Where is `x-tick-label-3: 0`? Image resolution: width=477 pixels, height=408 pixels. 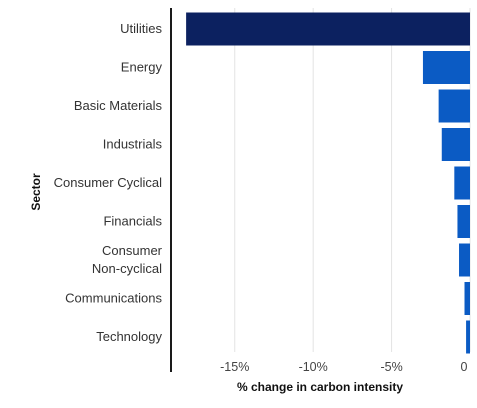
x-tick-label-3: 0 is located at coordinates (464, 367).